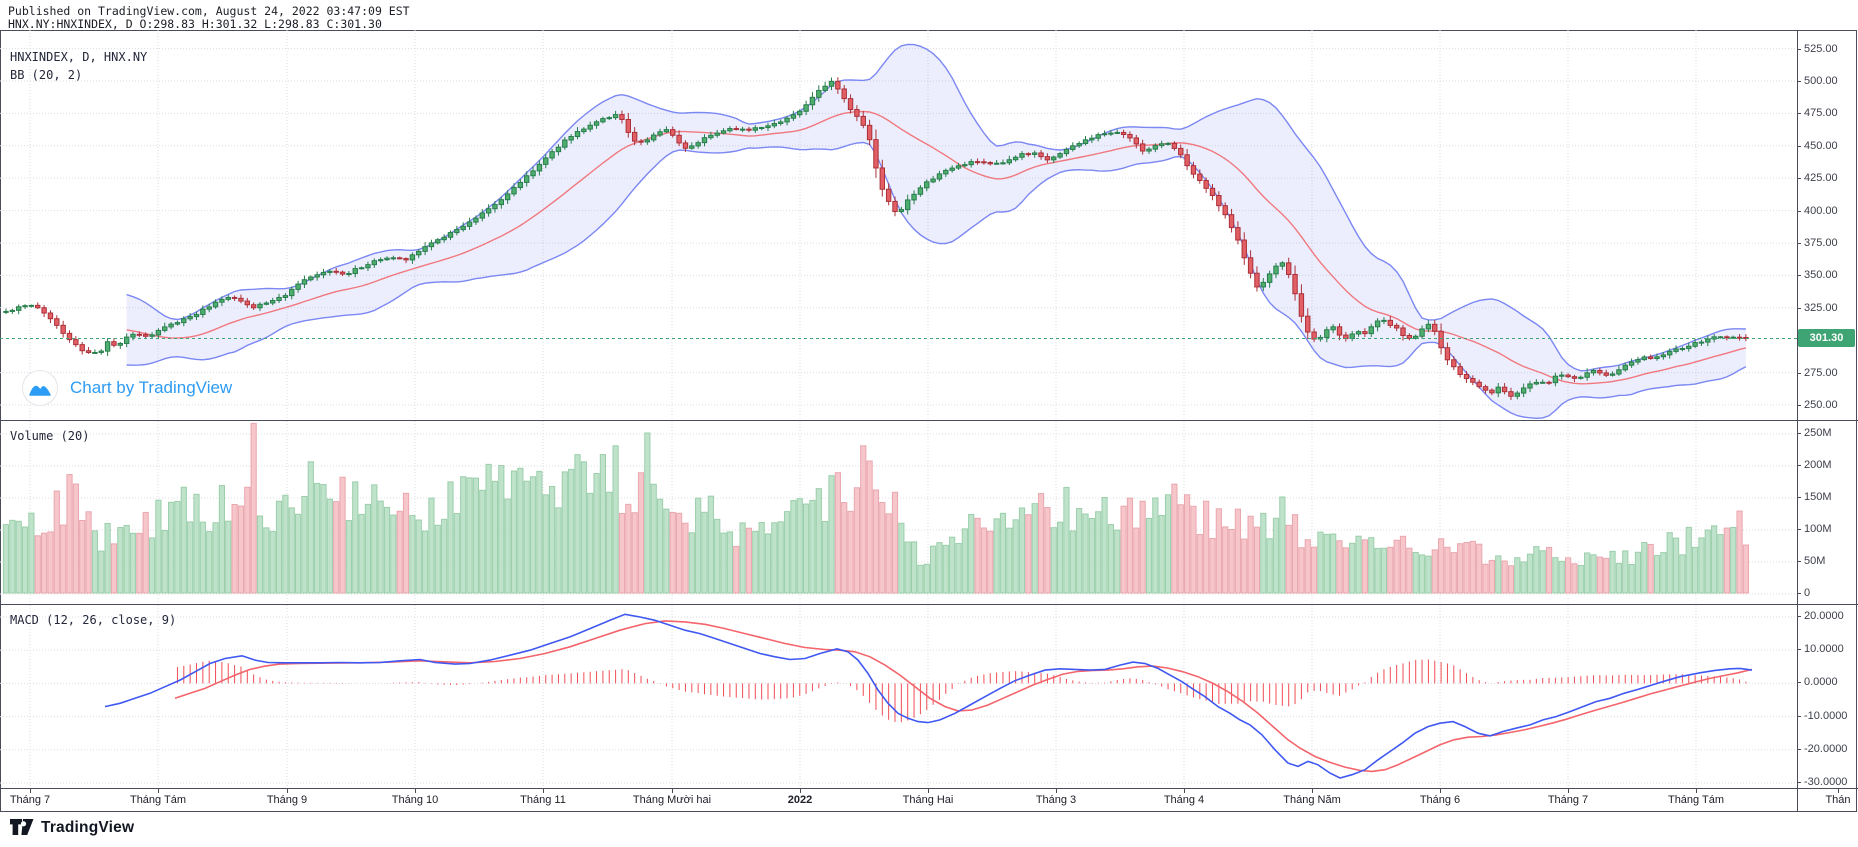 The width and height of the screenshot is (1858, 847). I want to click on tradingview-cloud-icon, so click(40, 388).